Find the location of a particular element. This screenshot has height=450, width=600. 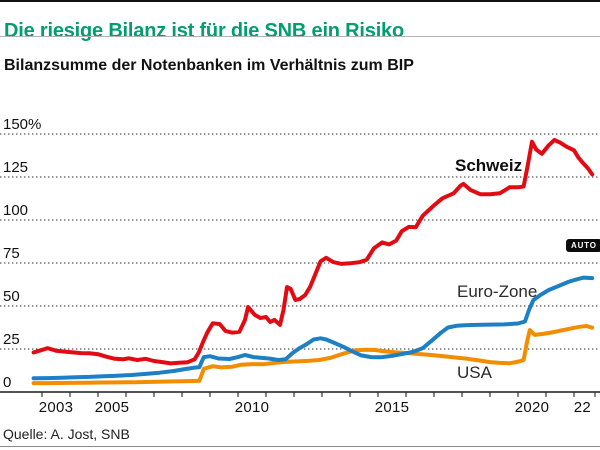

title-divider is located at coordinates (300, 36).